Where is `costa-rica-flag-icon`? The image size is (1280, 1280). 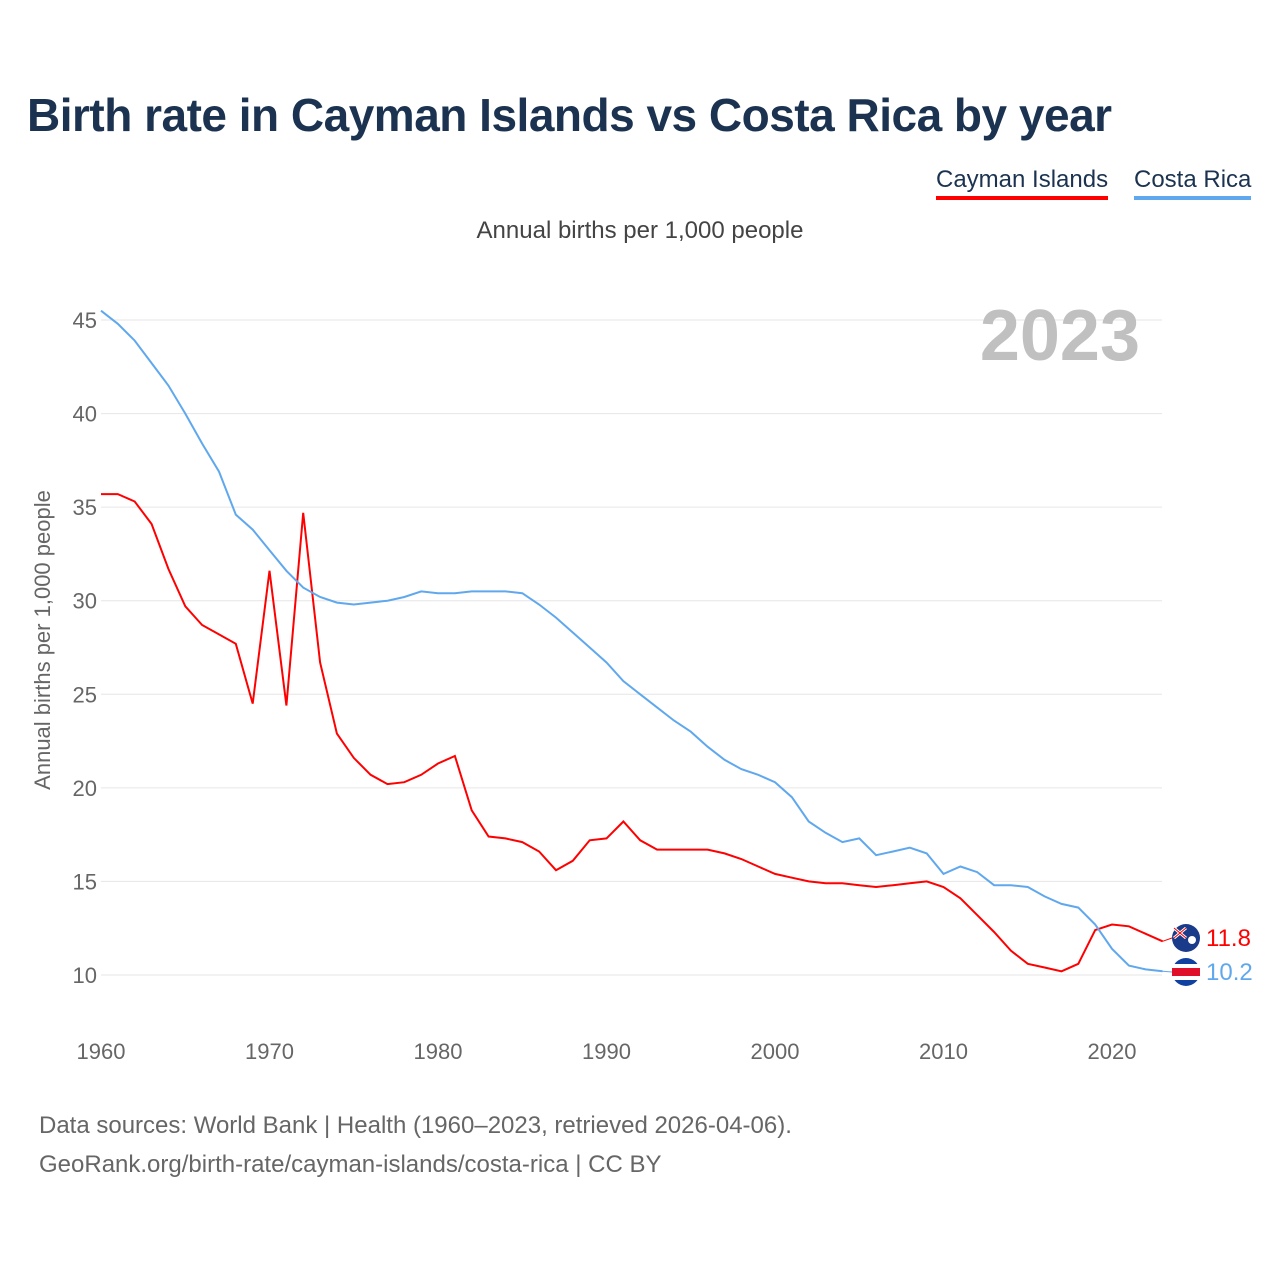 costa-rica-flag-icon is located at coordinates (1186, 972).